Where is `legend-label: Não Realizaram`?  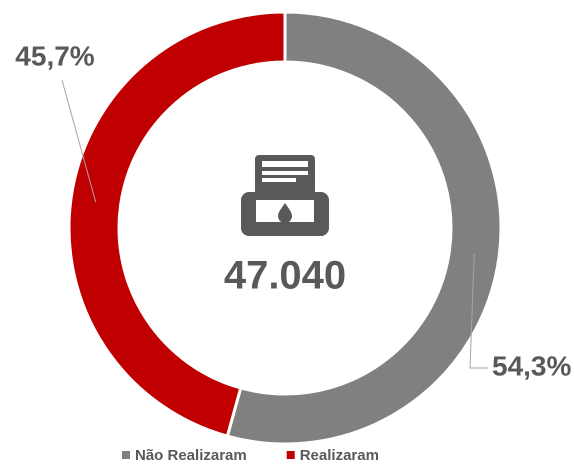
legend-label: Não Realizaram is located at coordinates (191, 455).